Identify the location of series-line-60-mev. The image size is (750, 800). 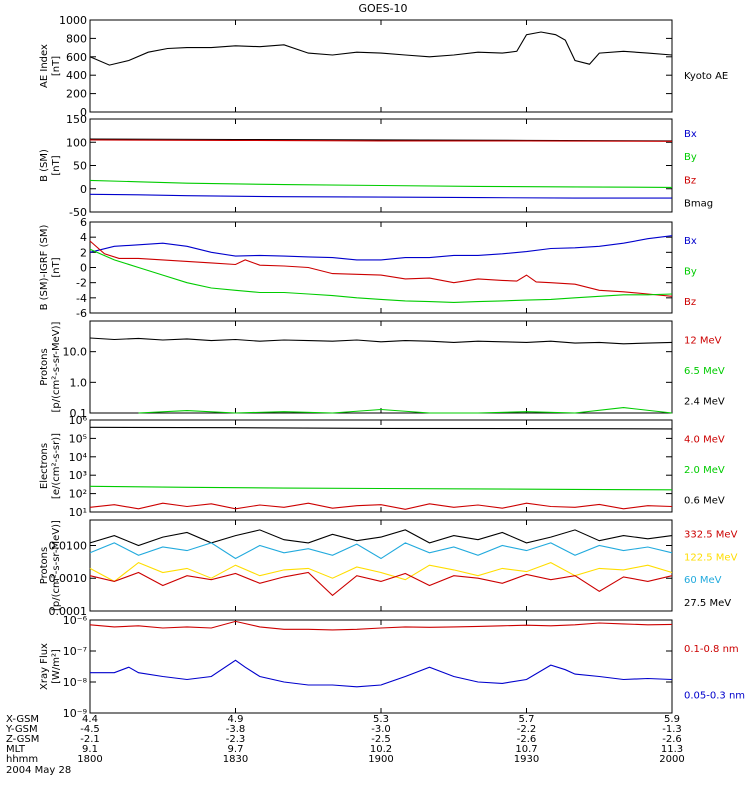
(381, 551).